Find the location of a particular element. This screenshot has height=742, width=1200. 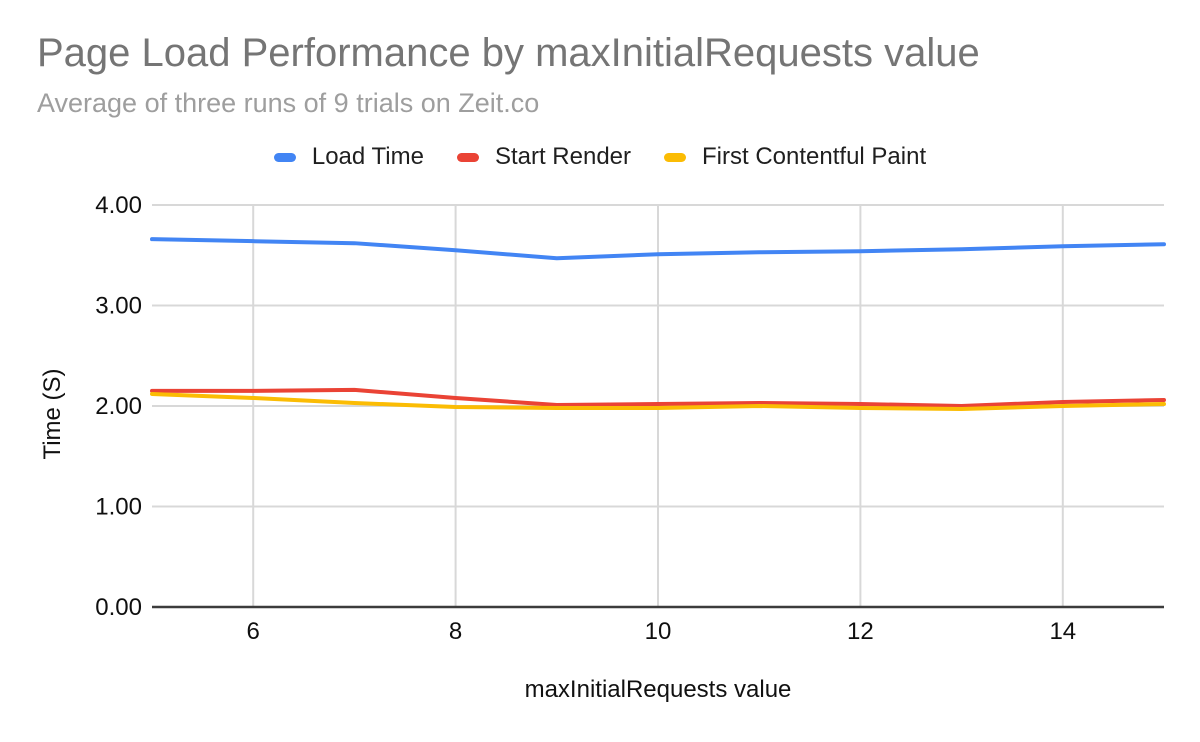

y-tick-label: 0.00 is located at coordinates (118, 607).